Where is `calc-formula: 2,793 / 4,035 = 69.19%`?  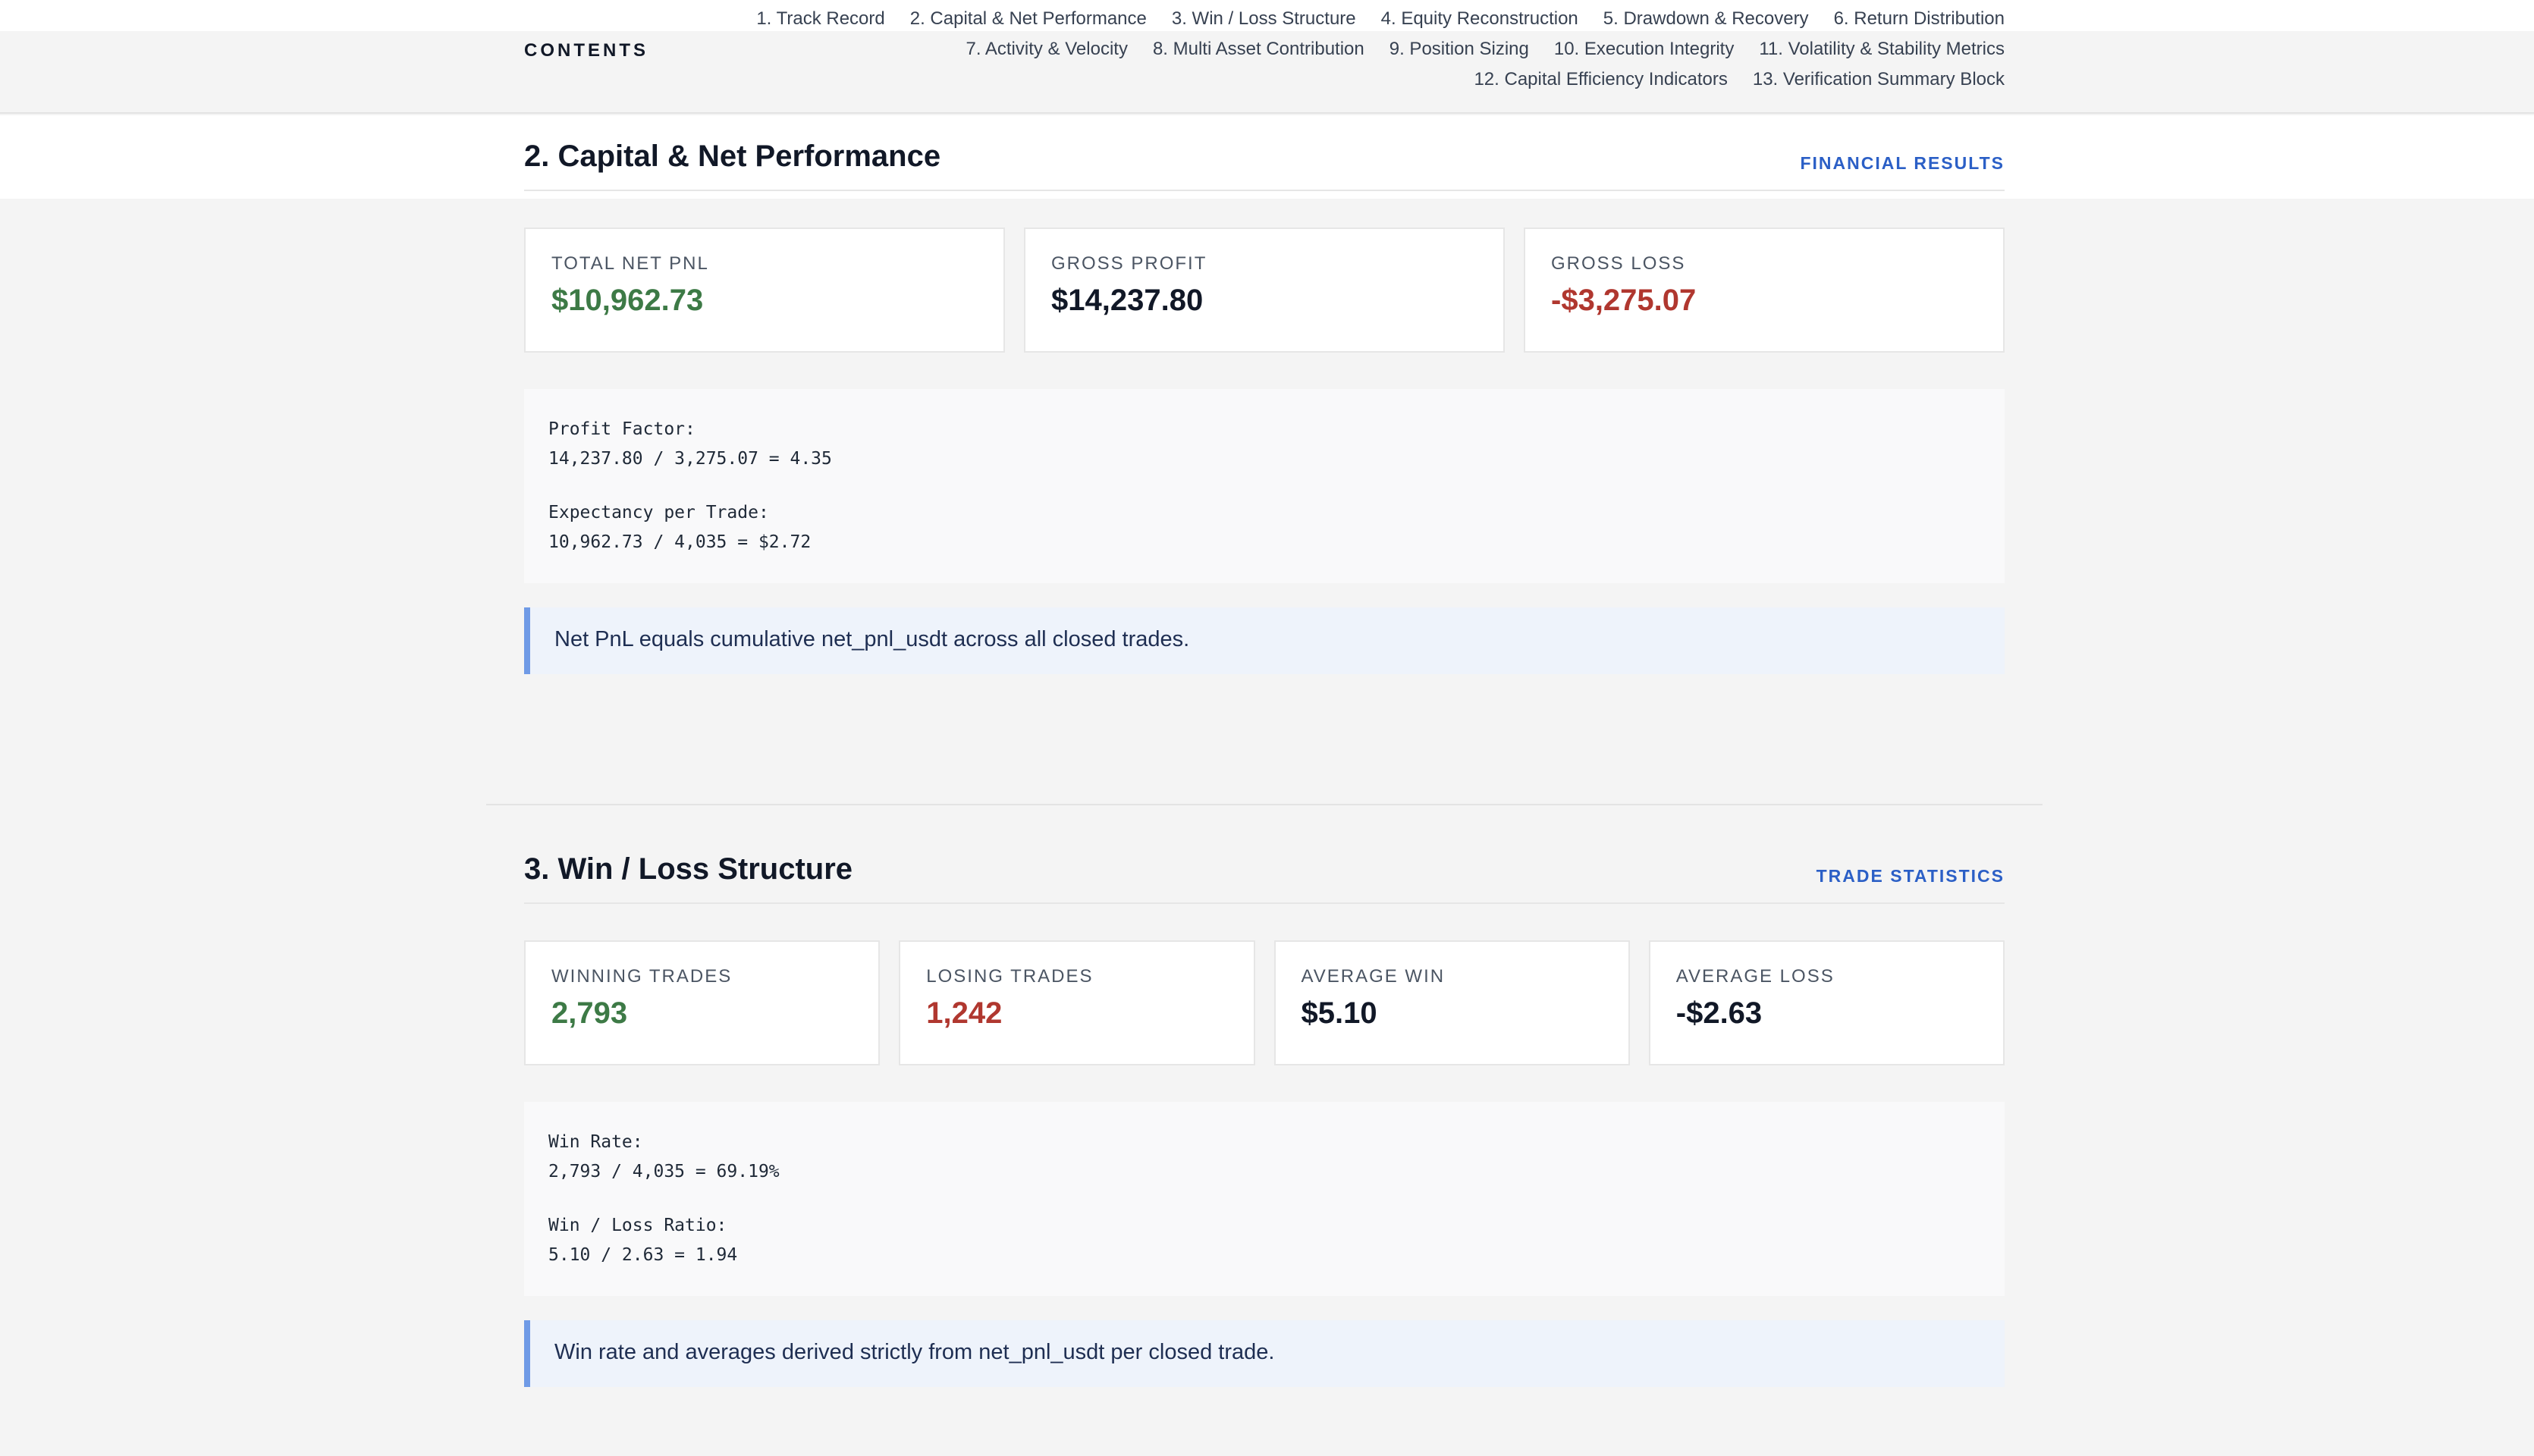 calc-formula: 2,793 / 4,035 = 69.19% is located at coordinates (664, 1171).